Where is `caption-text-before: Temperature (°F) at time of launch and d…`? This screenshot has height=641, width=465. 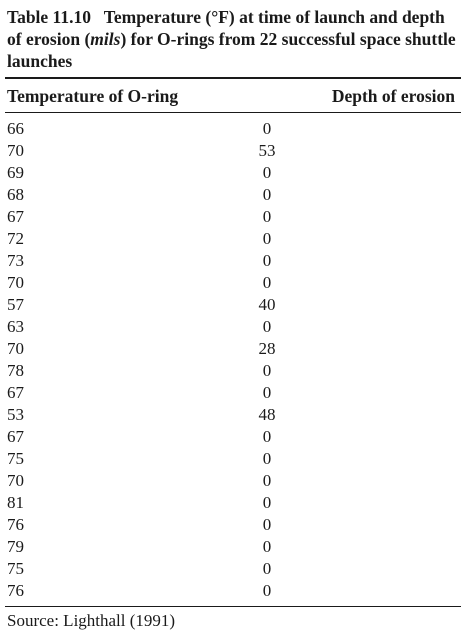
caption-text-before: Temperature (°F) at time of launch and d… is located at coordinates (226, 28).